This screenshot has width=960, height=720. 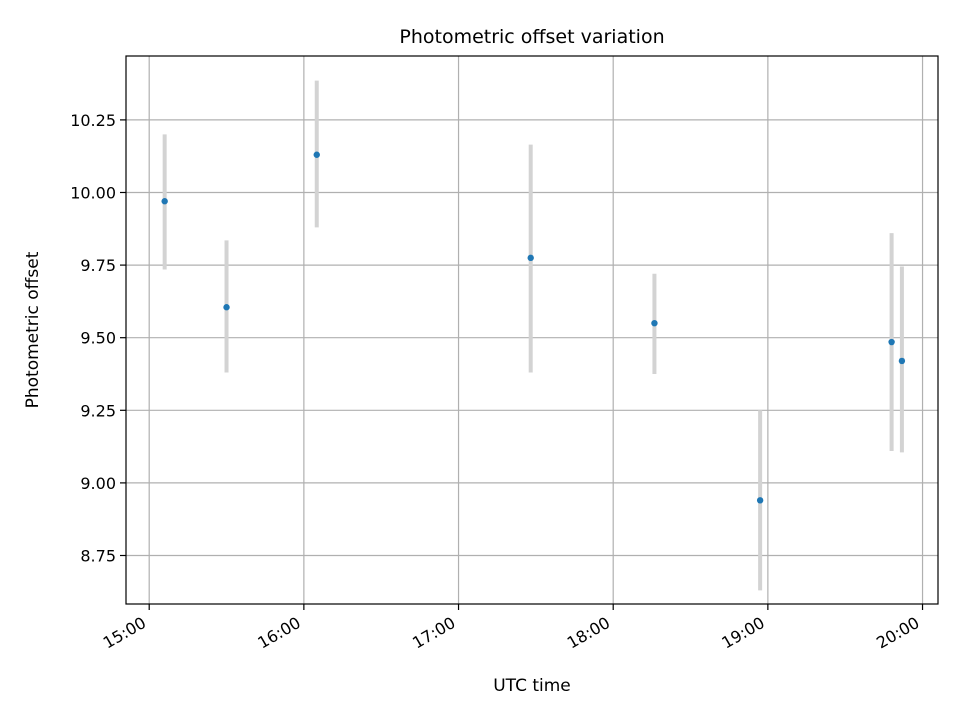 What do you see at coordinates (531, 37) in the screenshot?
I see `chart-title: Photometric offset variation` at bounding box center [531, 37].